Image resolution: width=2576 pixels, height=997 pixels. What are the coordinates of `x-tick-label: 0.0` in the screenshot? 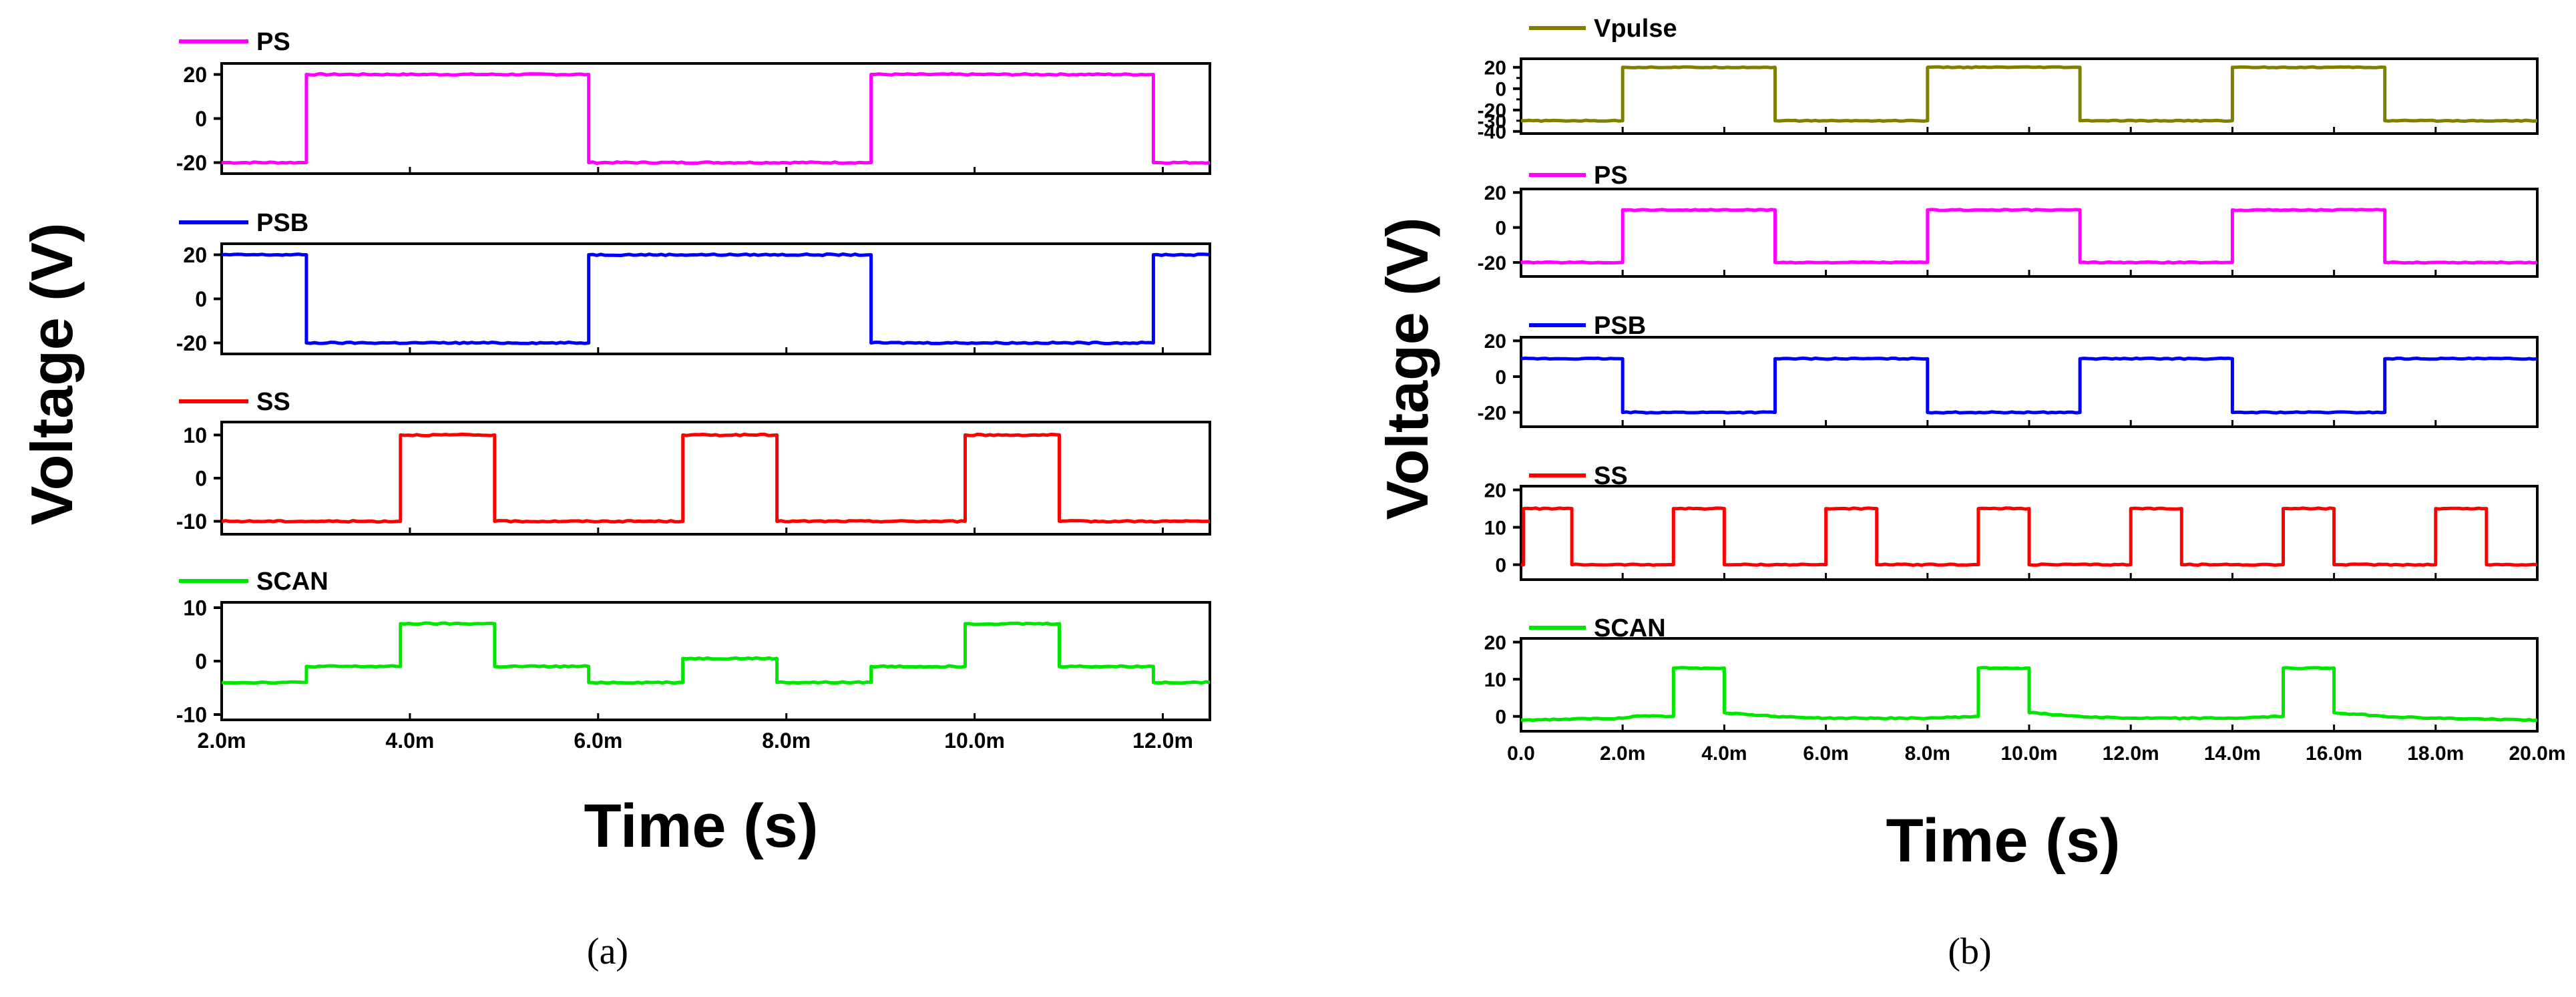 It's located at (1521, 754).